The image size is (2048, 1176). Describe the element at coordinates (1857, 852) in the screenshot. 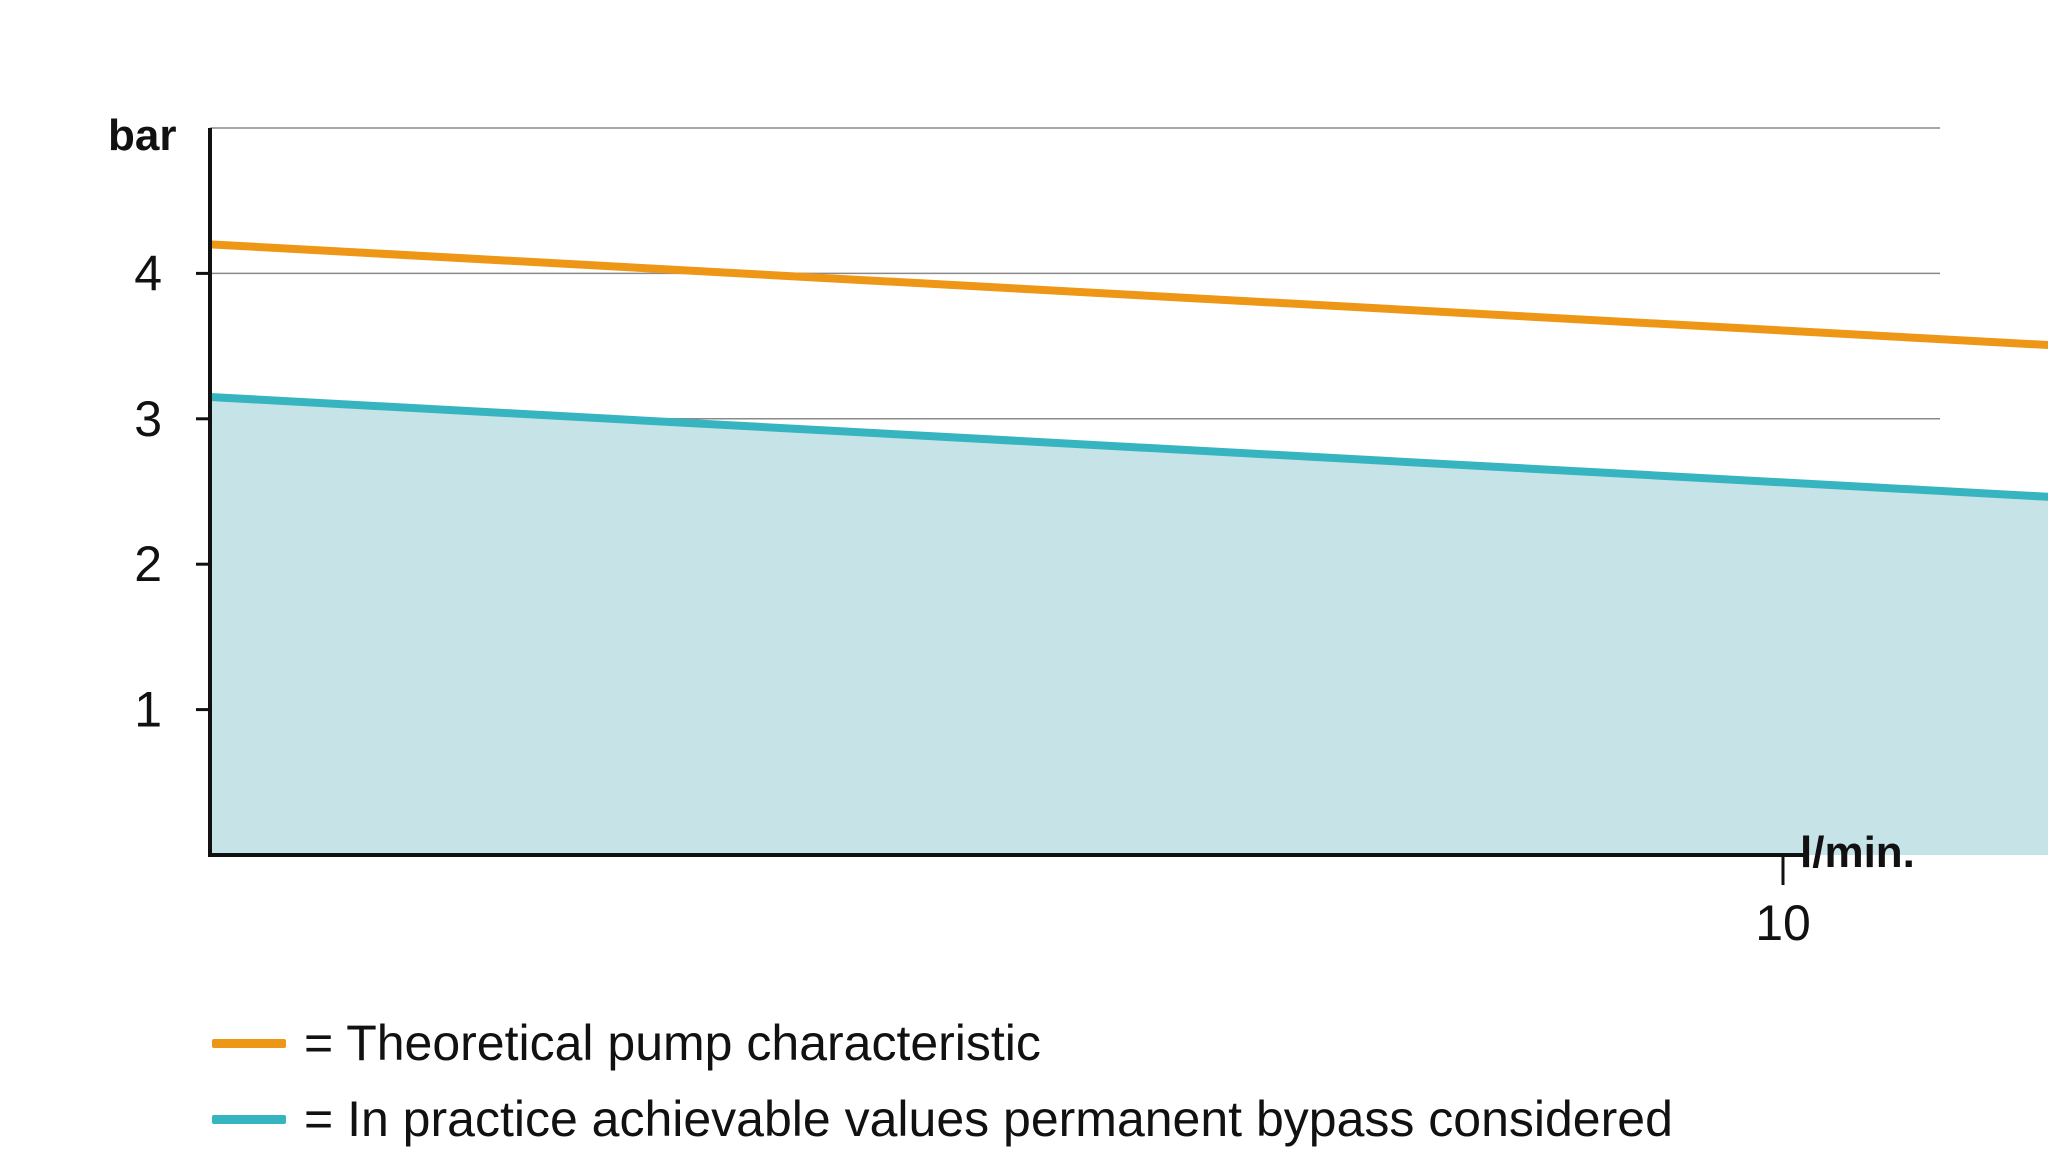

I see `x-axis-label: l/min.` at that location.